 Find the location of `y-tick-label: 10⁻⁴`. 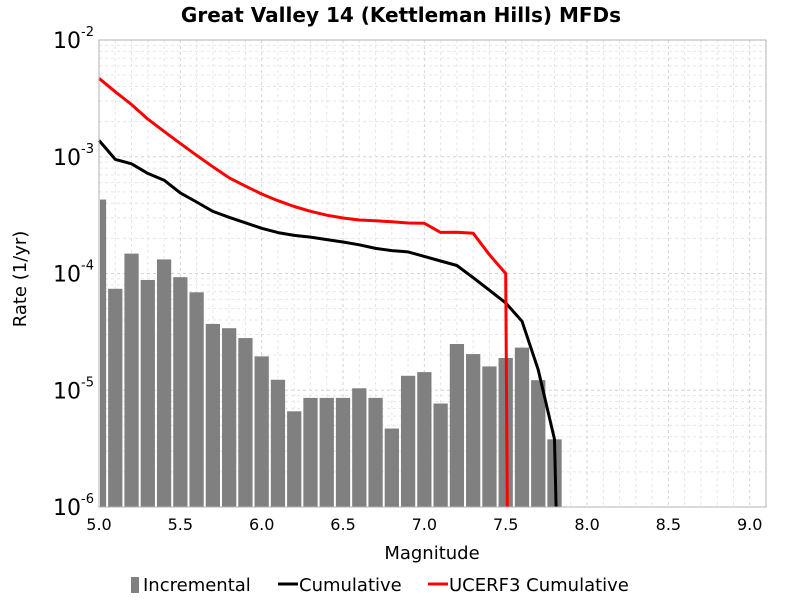

y-tick-label: 10⁻⁴ is located at coordinates (73, 273).